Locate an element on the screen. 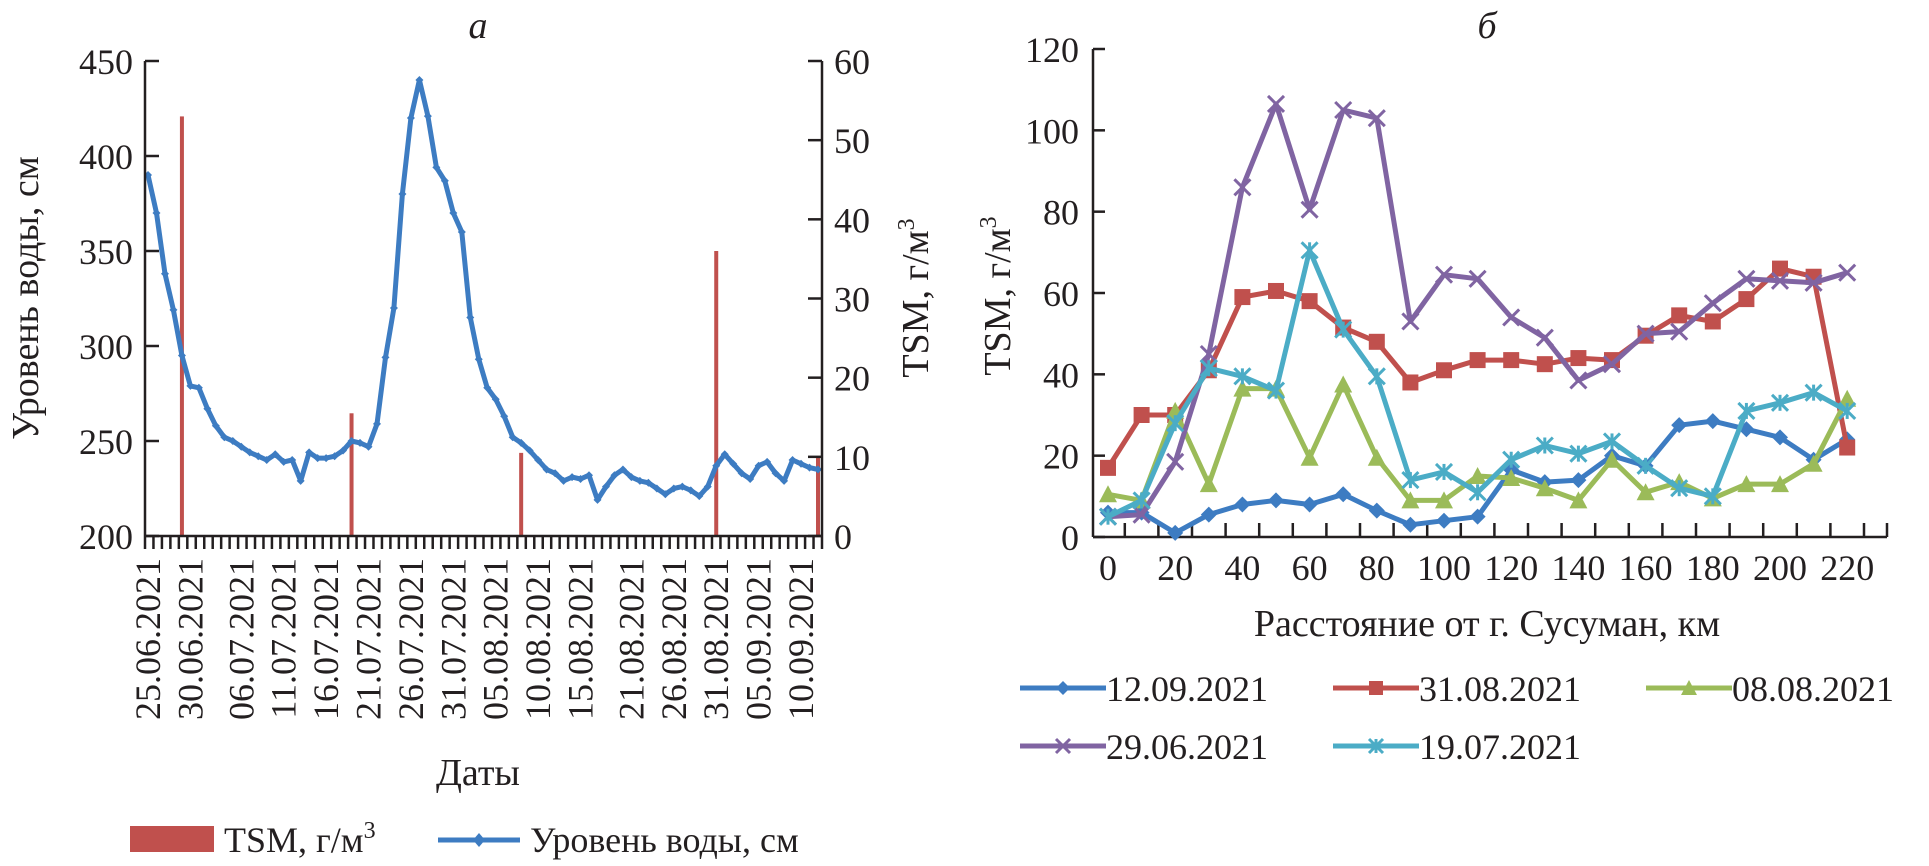  panel-b-x-tick-labels: 0 20 40 60 80 100 120 140 160 180 200 220 is located at coordinates (1486, 568).